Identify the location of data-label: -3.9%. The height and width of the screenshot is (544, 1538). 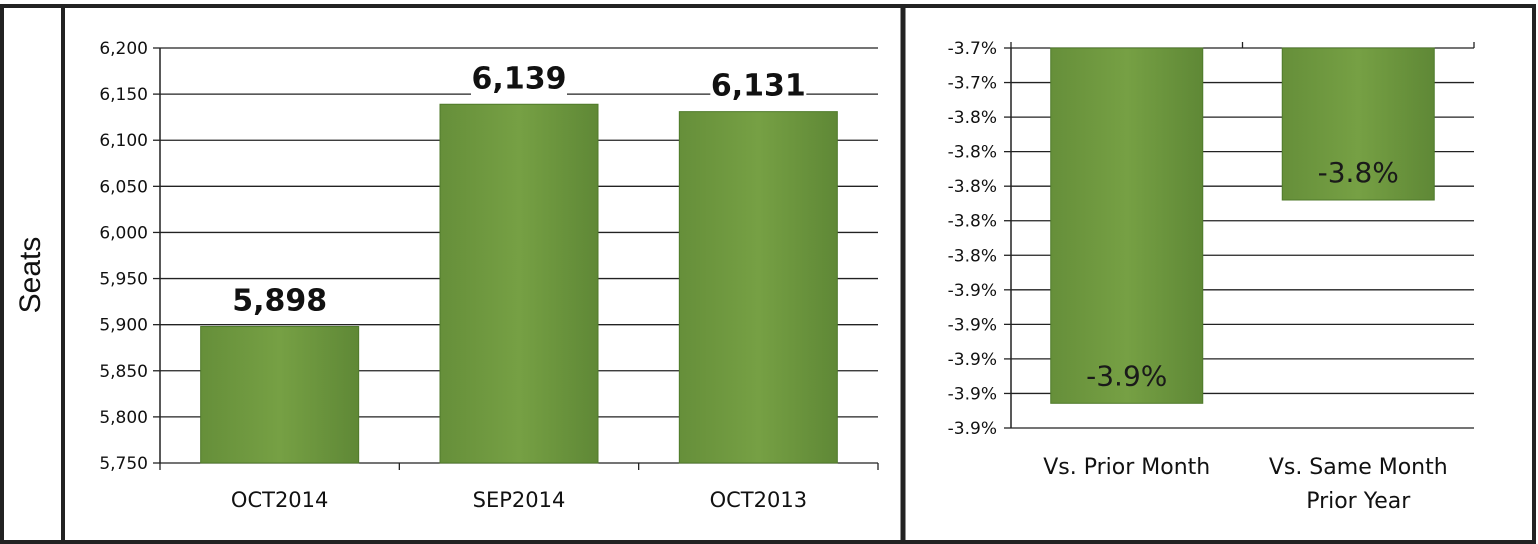
(1126, 375).